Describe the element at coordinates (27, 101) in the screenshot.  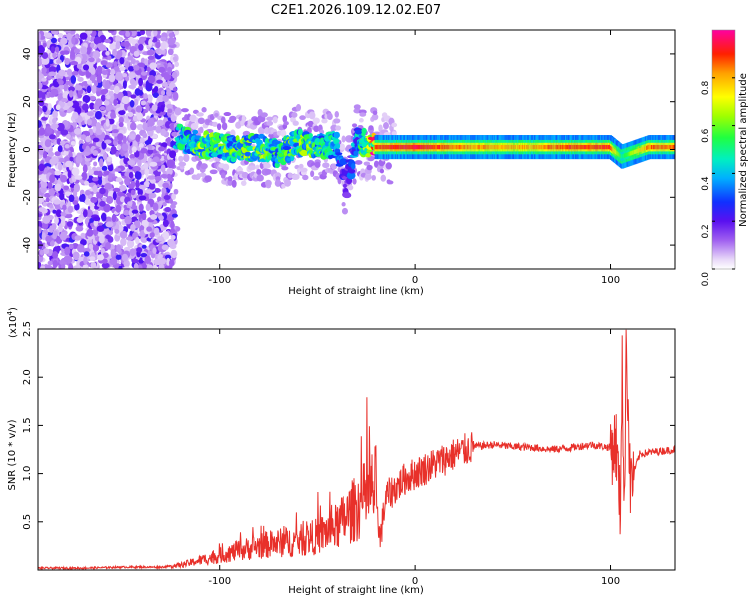
I see `y-tick-label: 20` at that location.